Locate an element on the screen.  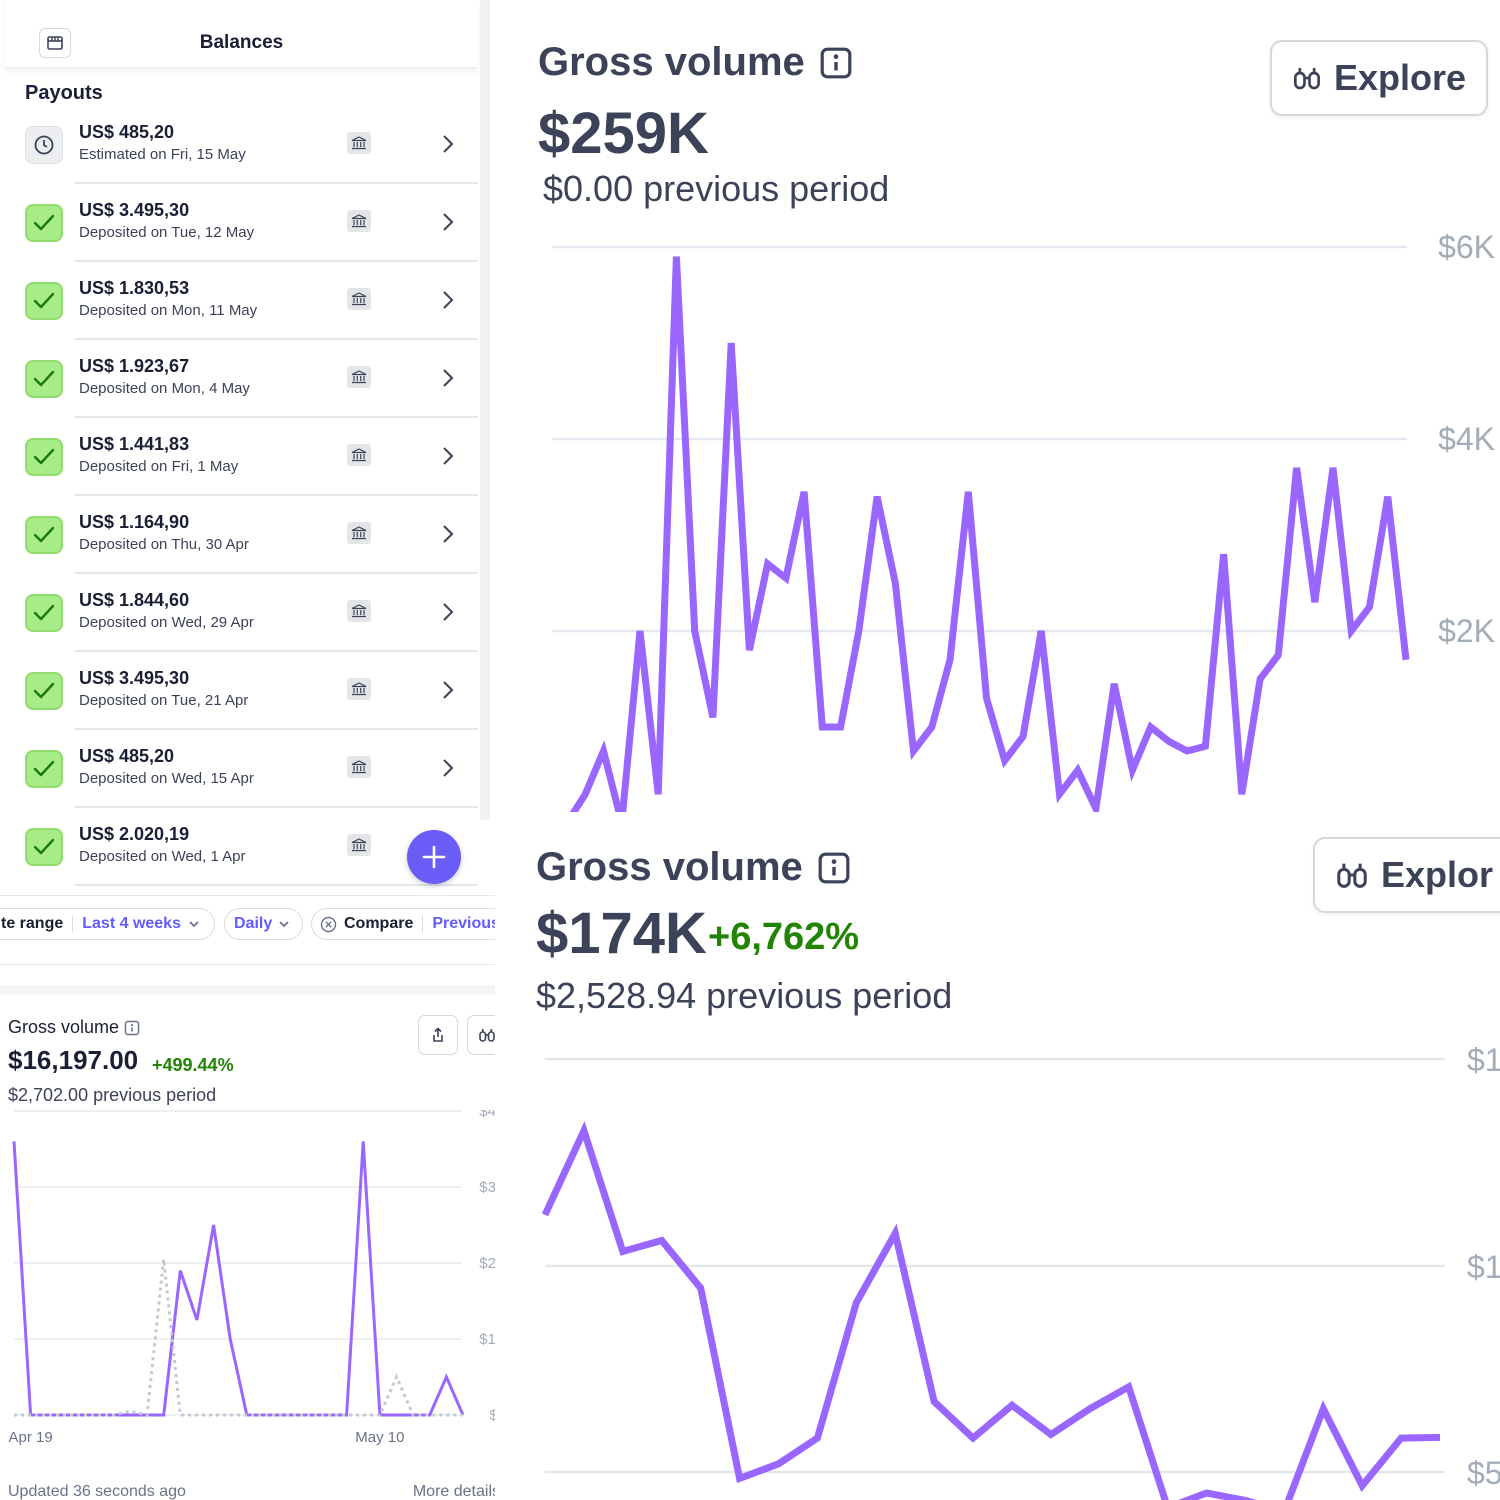
store-icon is located at coordinates (55, 43).